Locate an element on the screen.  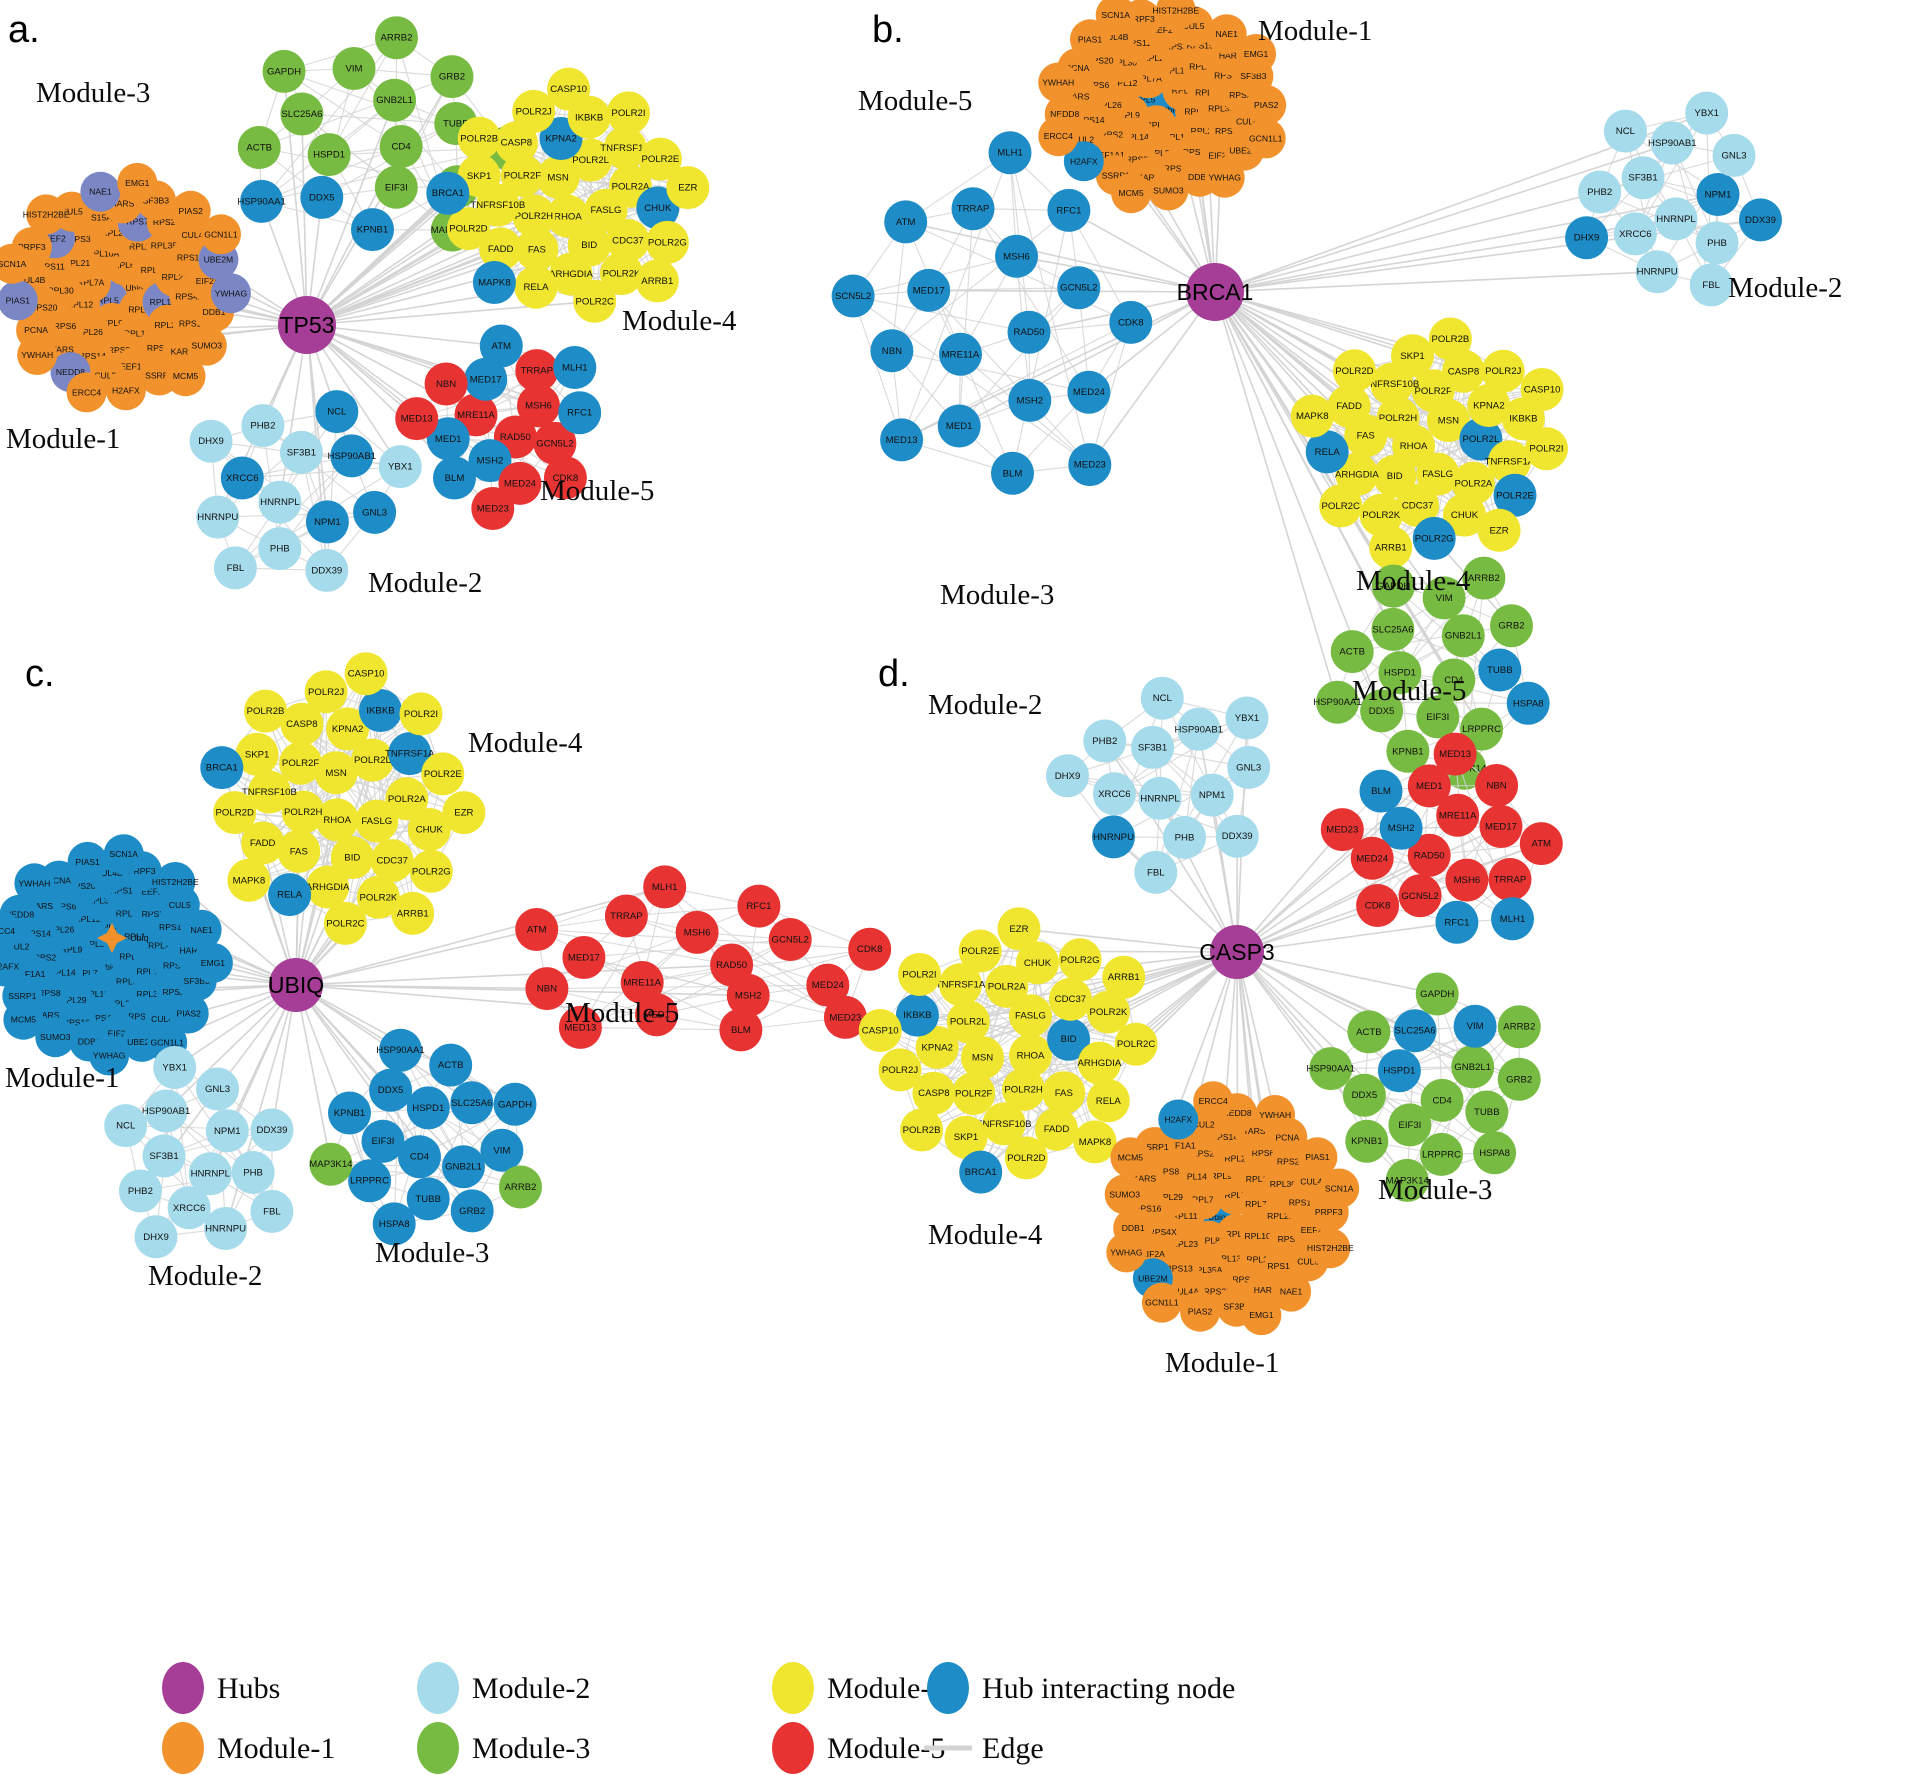
node-label-MRE11A: MRE11A is located at coordinates (1458, 815).